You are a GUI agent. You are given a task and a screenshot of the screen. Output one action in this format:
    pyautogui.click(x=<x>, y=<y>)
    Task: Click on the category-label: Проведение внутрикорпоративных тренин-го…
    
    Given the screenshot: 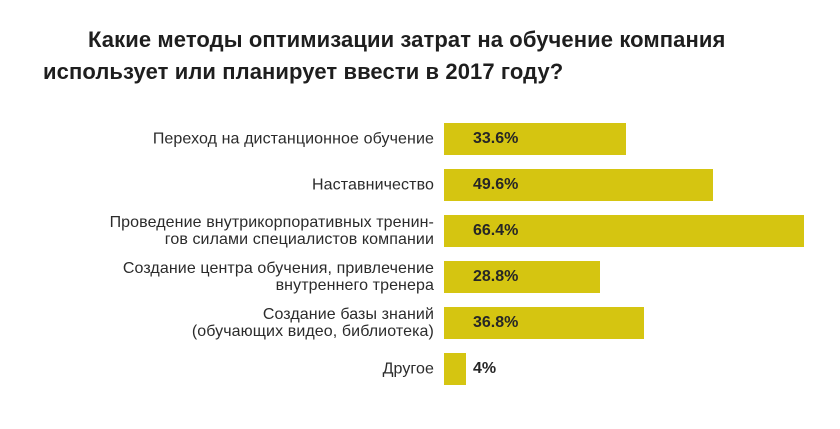 What is the action you would take?
    pyautogui.click(x=271, y=231)
    